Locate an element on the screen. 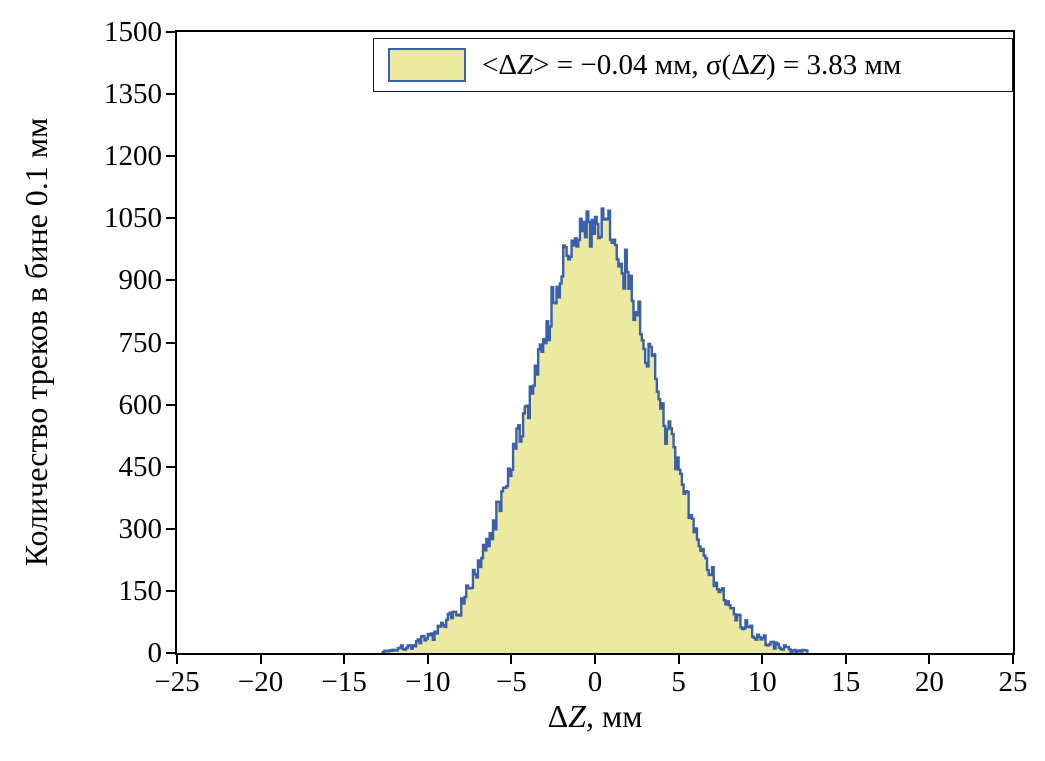 This screenshot has width=1045, height=761. y-tick-label: 0 is located at coordinates (155, 653).